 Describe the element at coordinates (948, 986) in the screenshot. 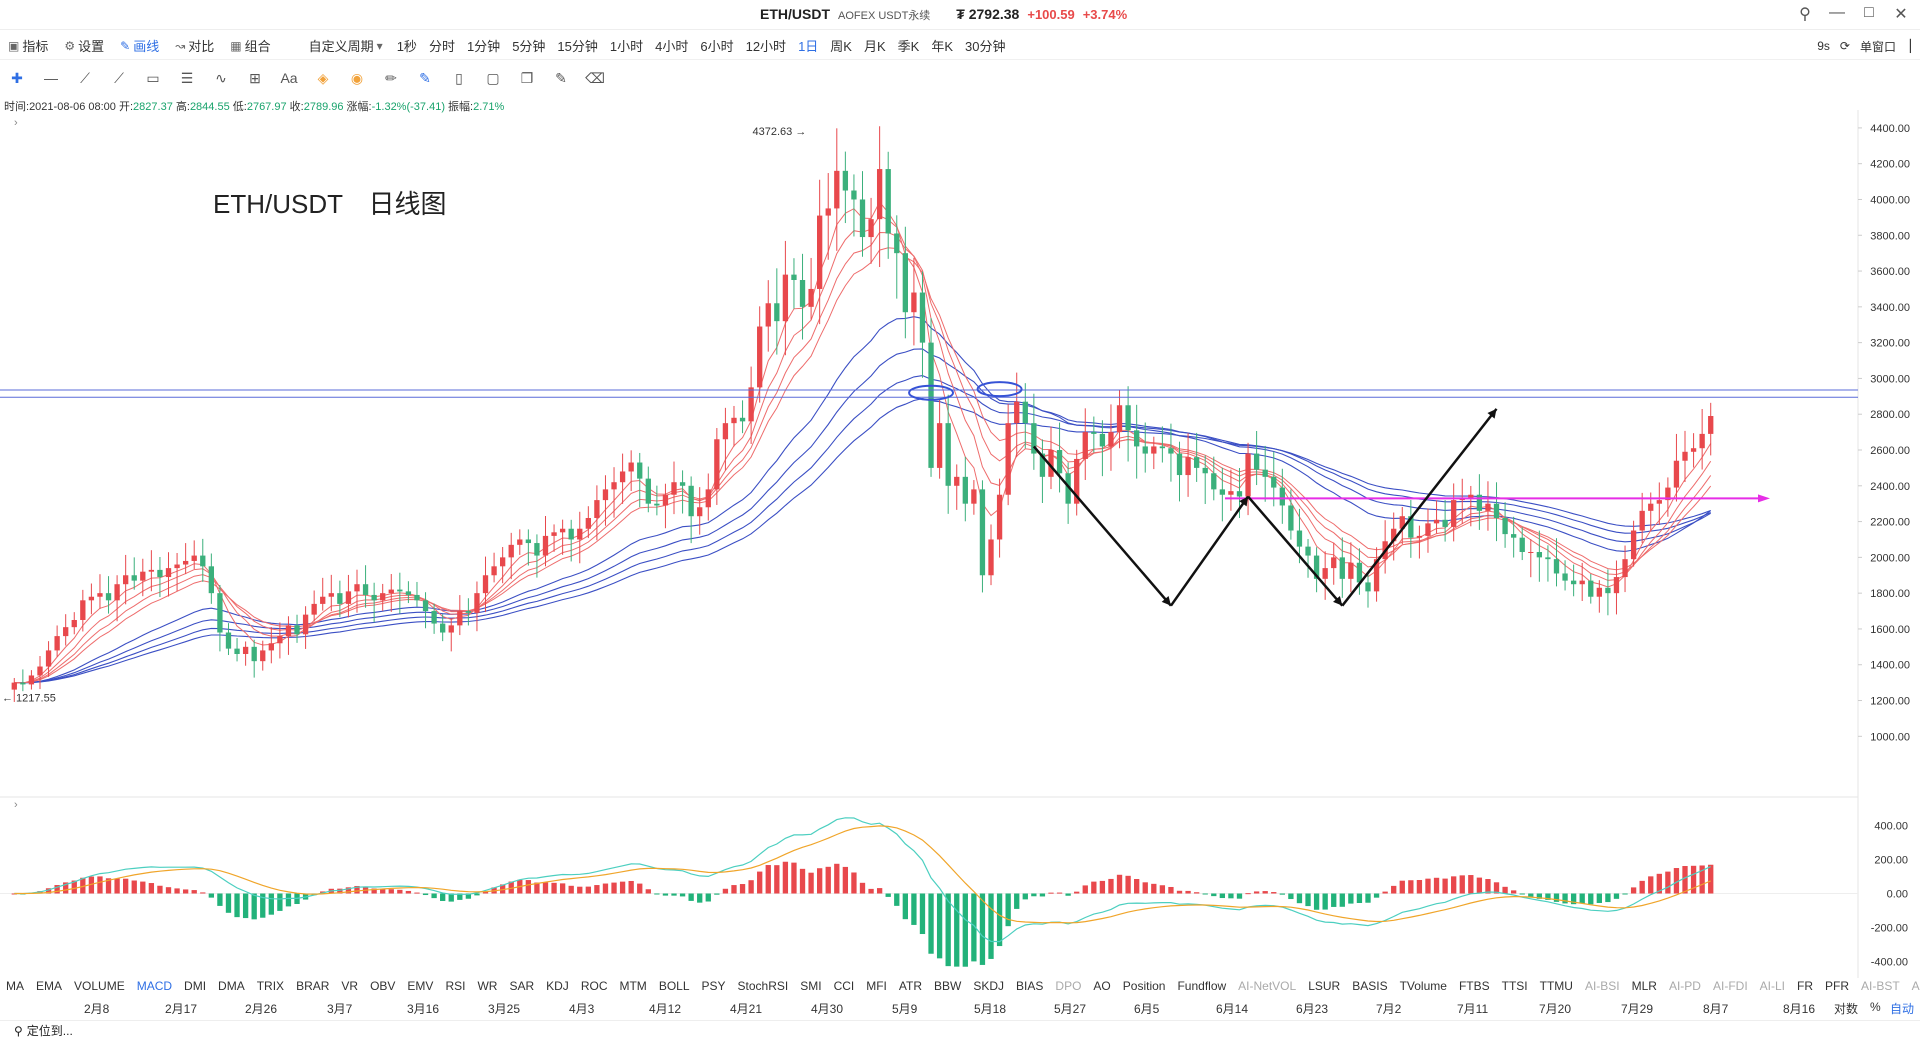

I see `indicator-tab-24: BBW` at that location.